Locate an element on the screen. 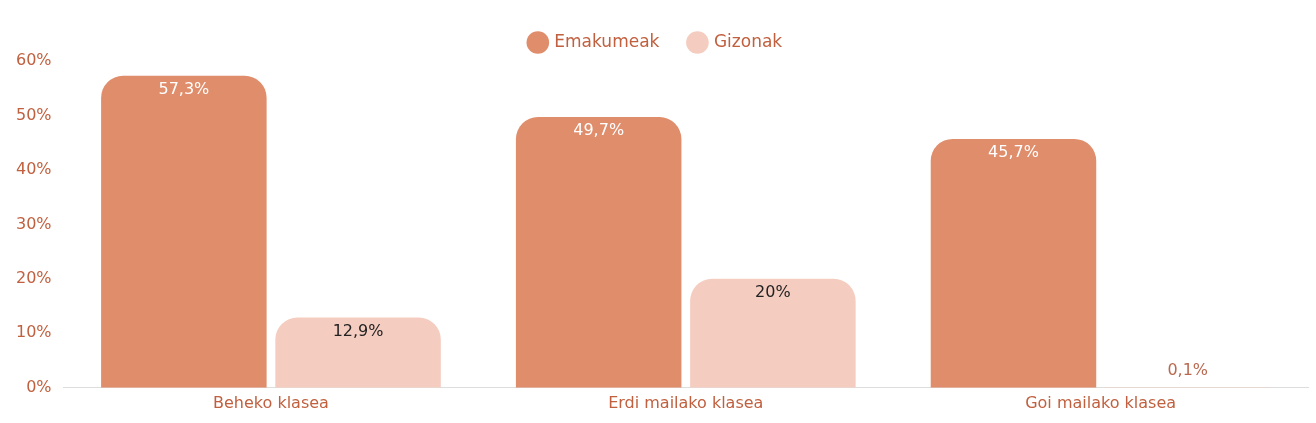 This screenshot has height=423, width=1316. legend-label: Emakumeak is located at coordinates (607, 40).